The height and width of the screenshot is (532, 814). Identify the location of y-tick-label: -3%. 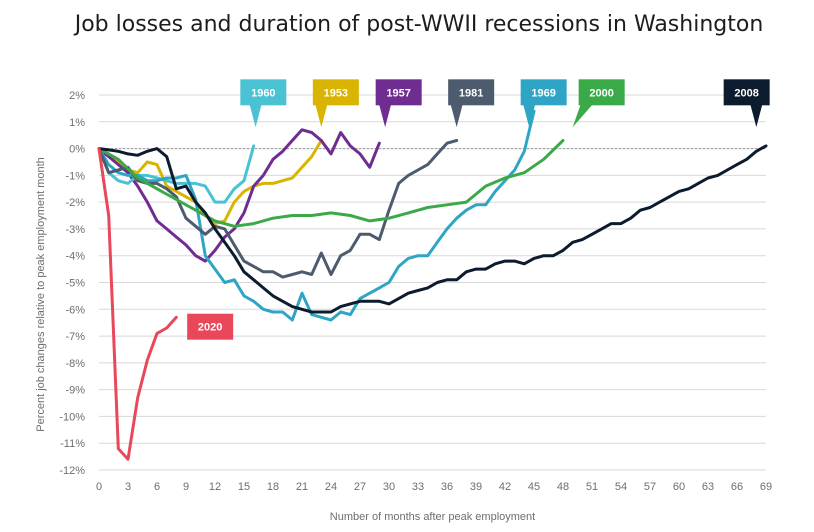
(75, 230).